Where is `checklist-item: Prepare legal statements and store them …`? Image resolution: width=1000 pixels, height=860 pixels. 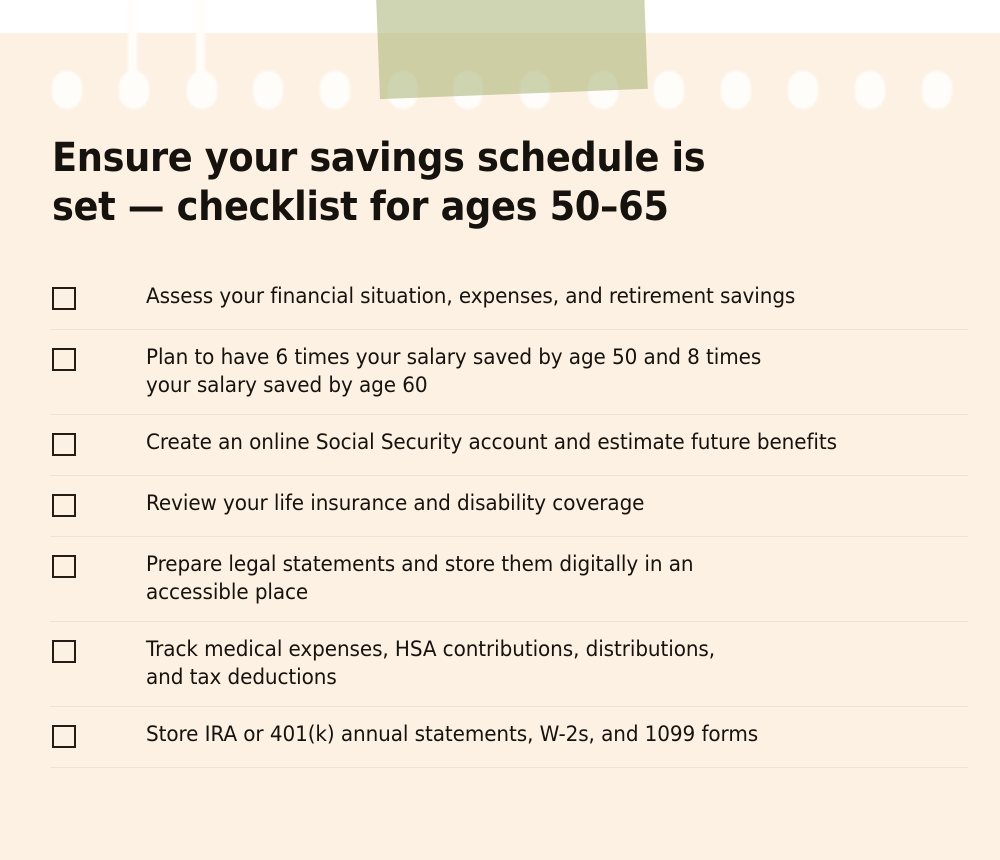 checklist-item: Prepare legal statements and store them … is located at coordinates (509, 578).